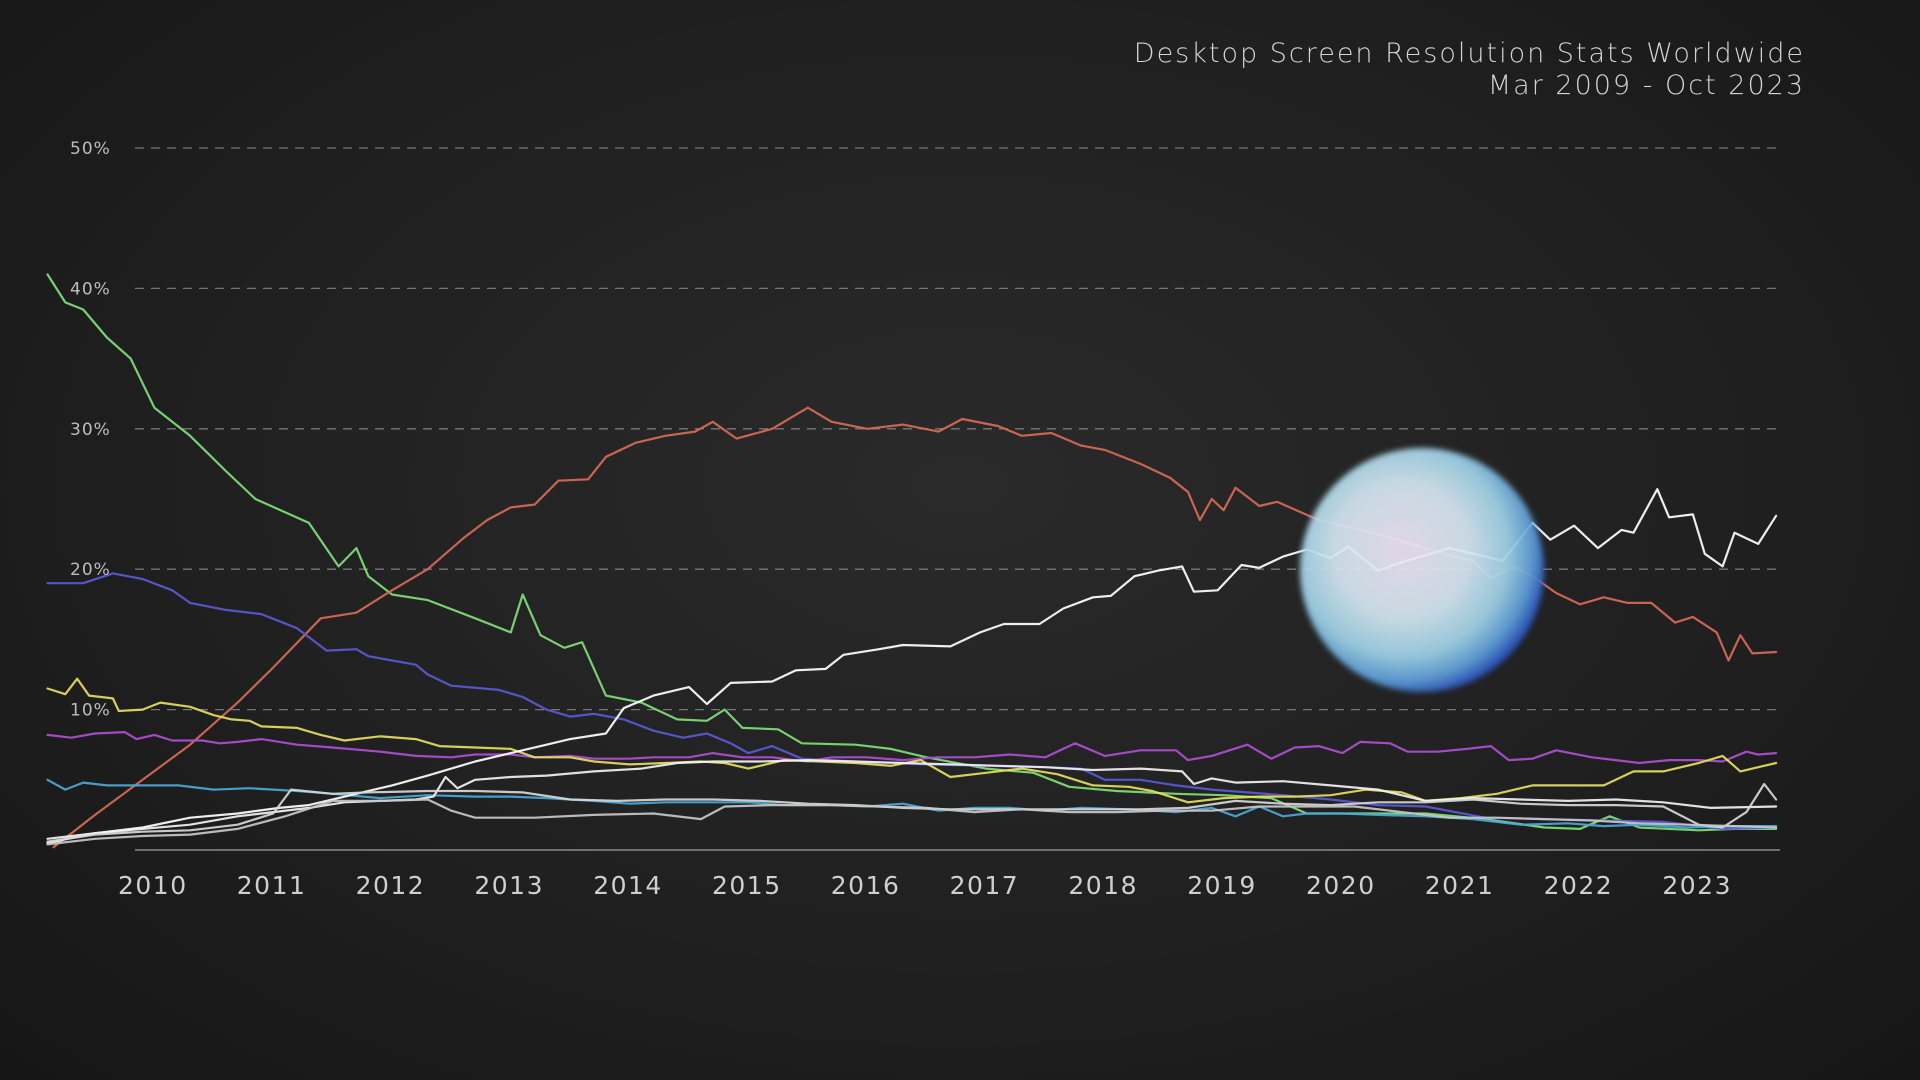 The height and width of the screenshot is (1080, 1920). Describe the element at coordinates (90, 711) in the screenshot. I see `y-tick-label: 10%` at that location.